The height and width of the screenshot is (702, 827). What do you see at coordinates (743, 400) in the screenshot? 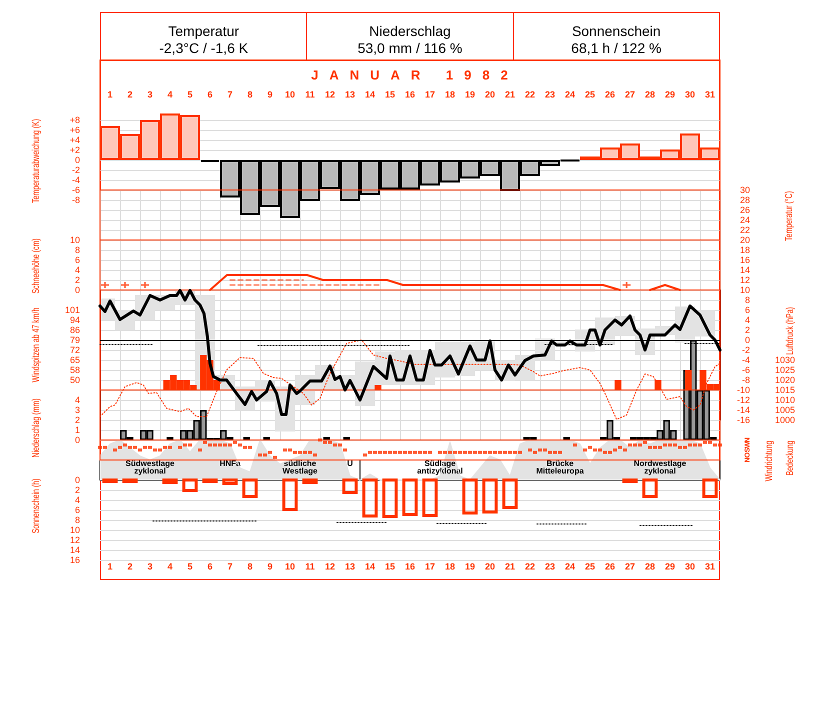
I see `y-tick-label: -12` at bounding box center [743, 400].